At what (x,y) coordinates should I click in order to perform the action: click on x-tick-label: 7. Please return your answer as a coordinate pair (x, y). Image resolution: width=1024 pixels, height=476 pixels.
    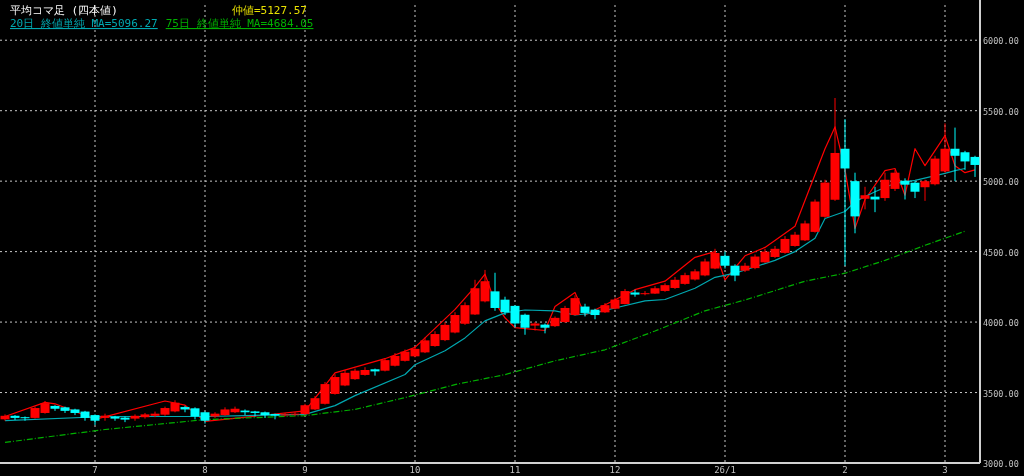
    Looking at the image, I should click on (95, 470).